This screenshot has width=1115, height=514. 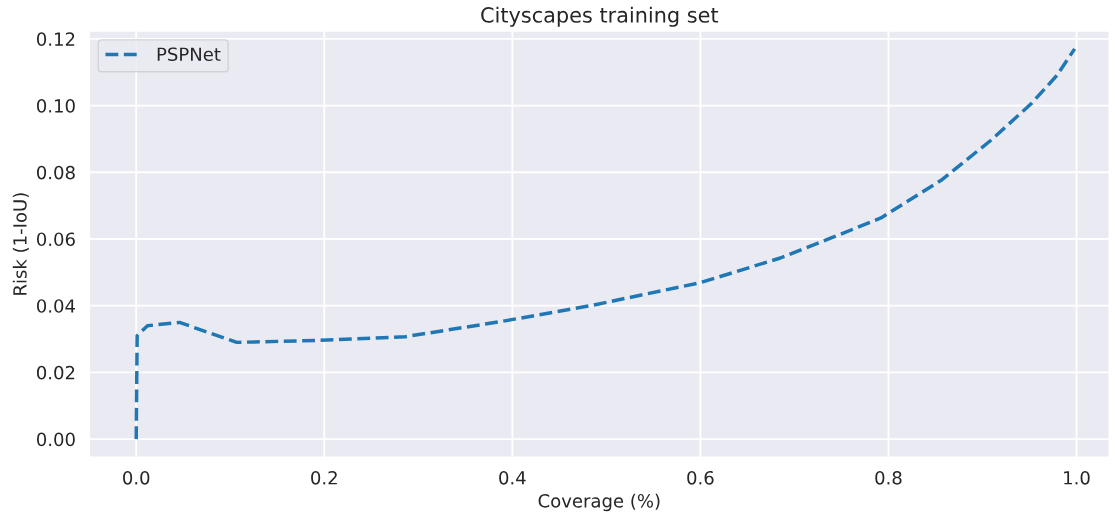 What do you see at coordinates (888, 477) in the screenshot?
I see `x-tick-label: 0.8` at bounding box center [888, 477].